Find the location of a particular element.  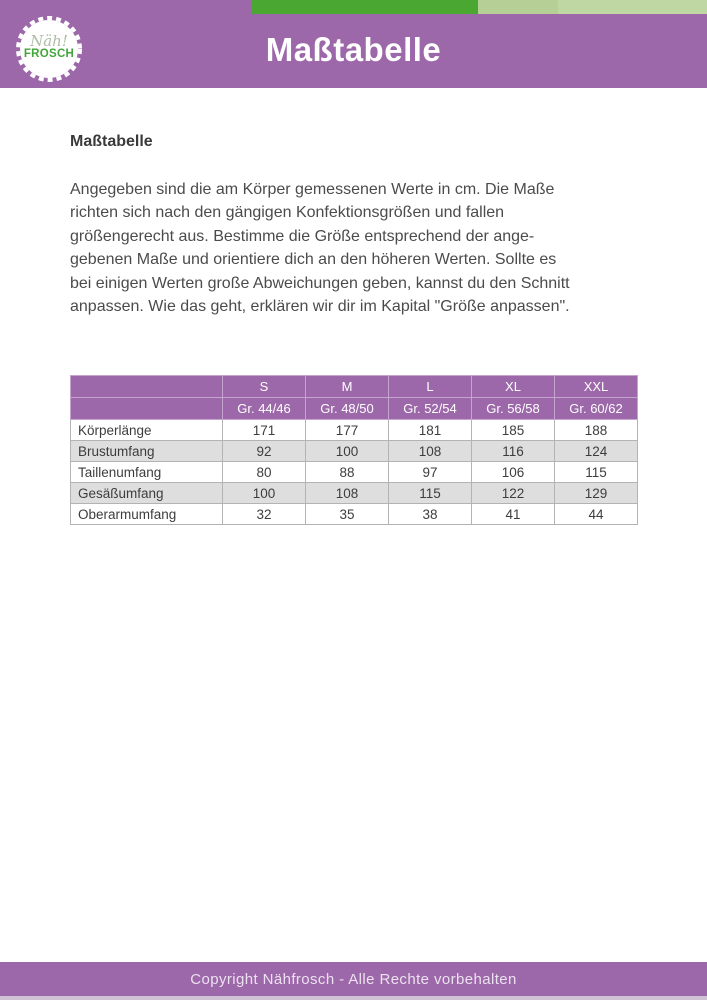

table-cell: 106 is located at coordinates (513, 472).